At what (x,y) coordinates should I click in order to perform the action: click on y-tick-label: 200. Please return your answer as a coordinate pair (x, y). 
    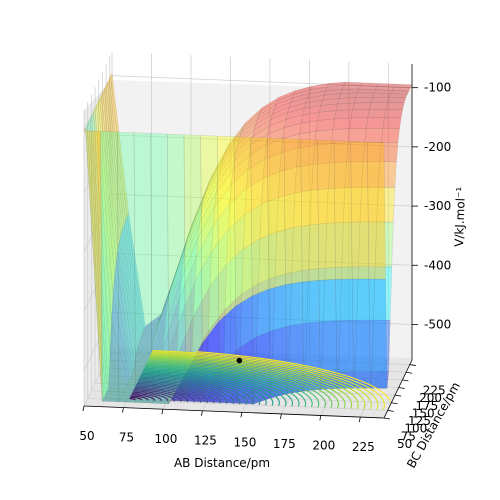
    Looking at the image, I should click on (430, 398).